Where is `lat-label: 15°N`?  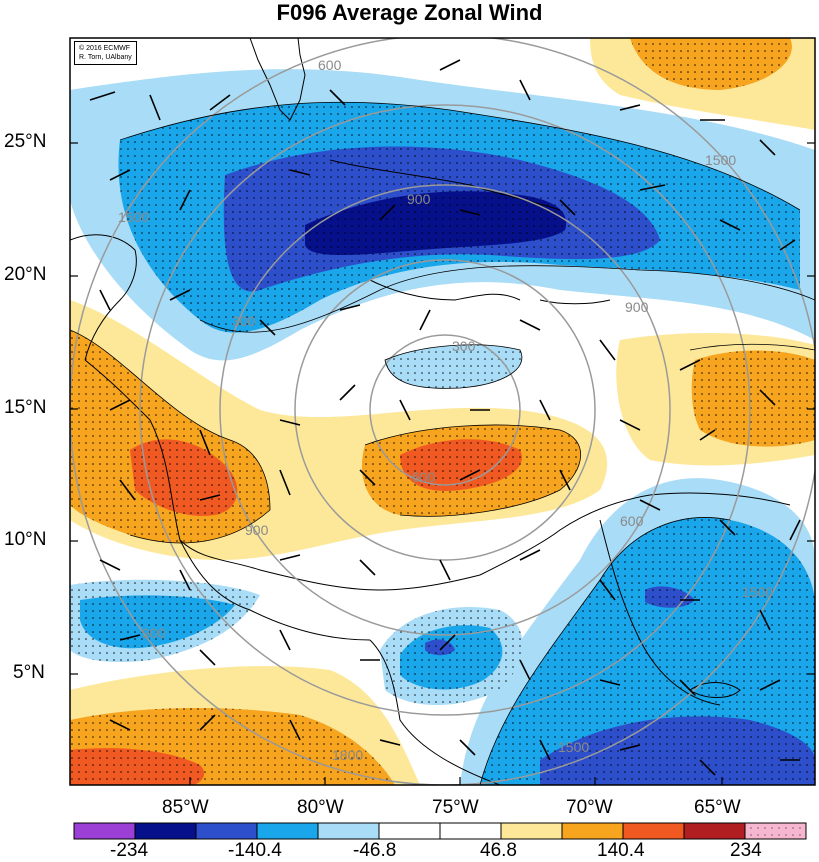
lat-label: 15°N is located at coordinates (25, 407).